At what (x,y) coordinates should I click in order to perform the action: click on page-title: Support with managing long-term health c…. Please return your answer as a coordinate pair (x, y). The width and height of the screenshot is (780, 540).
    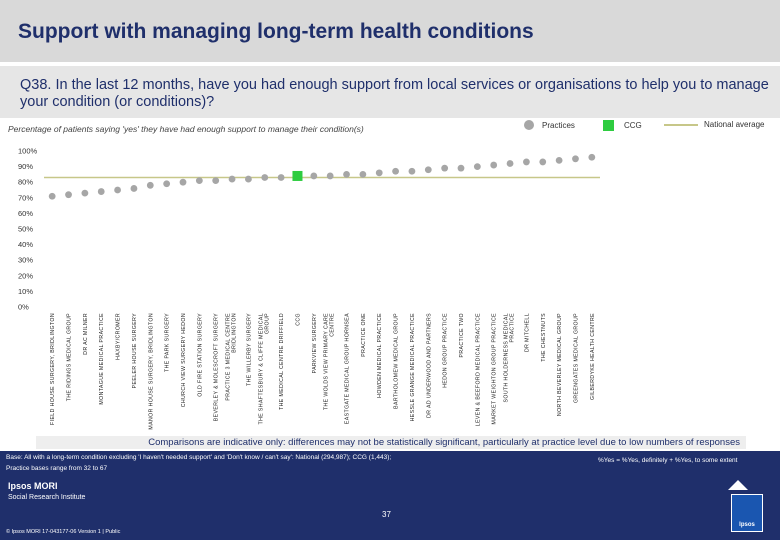
    Looking at the image, I should click on (276, 31).